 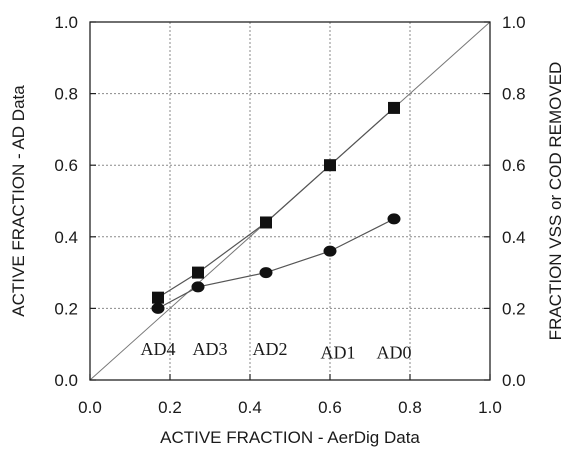 I want to click on x-axis-title: ACTIVE FRACTION - AerDig Data, so click(x=290, y=437).